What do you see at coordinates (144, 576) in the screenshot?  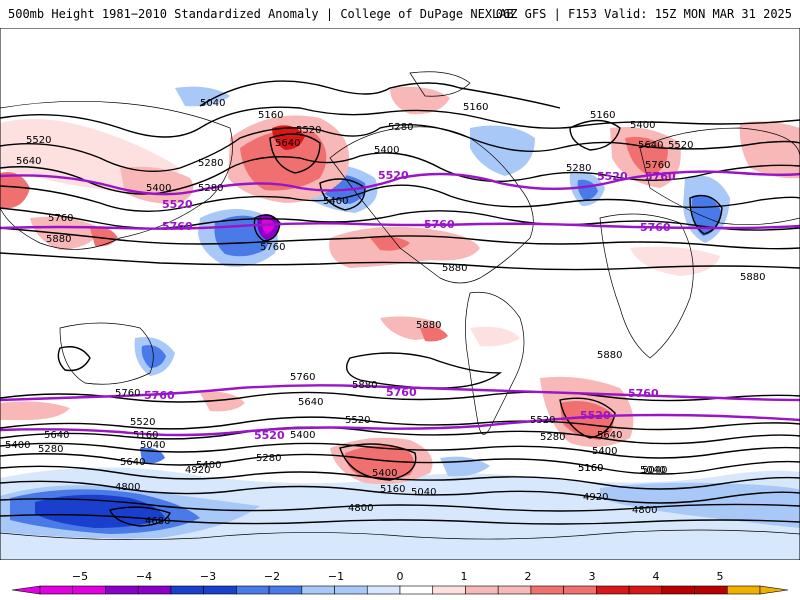 I see `color-scale-tick-label: −4` at bounding box center [144, 576].